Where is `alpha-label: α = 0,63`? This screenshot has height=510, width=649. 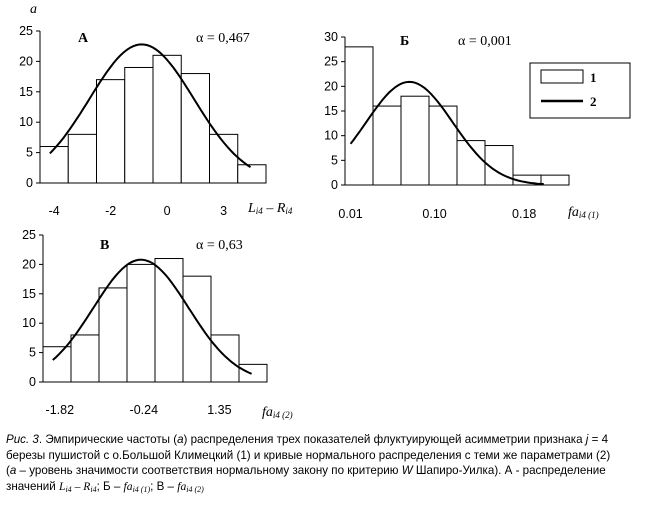
alpha-label: α = 0,63 is located at coordinates (219, 245).